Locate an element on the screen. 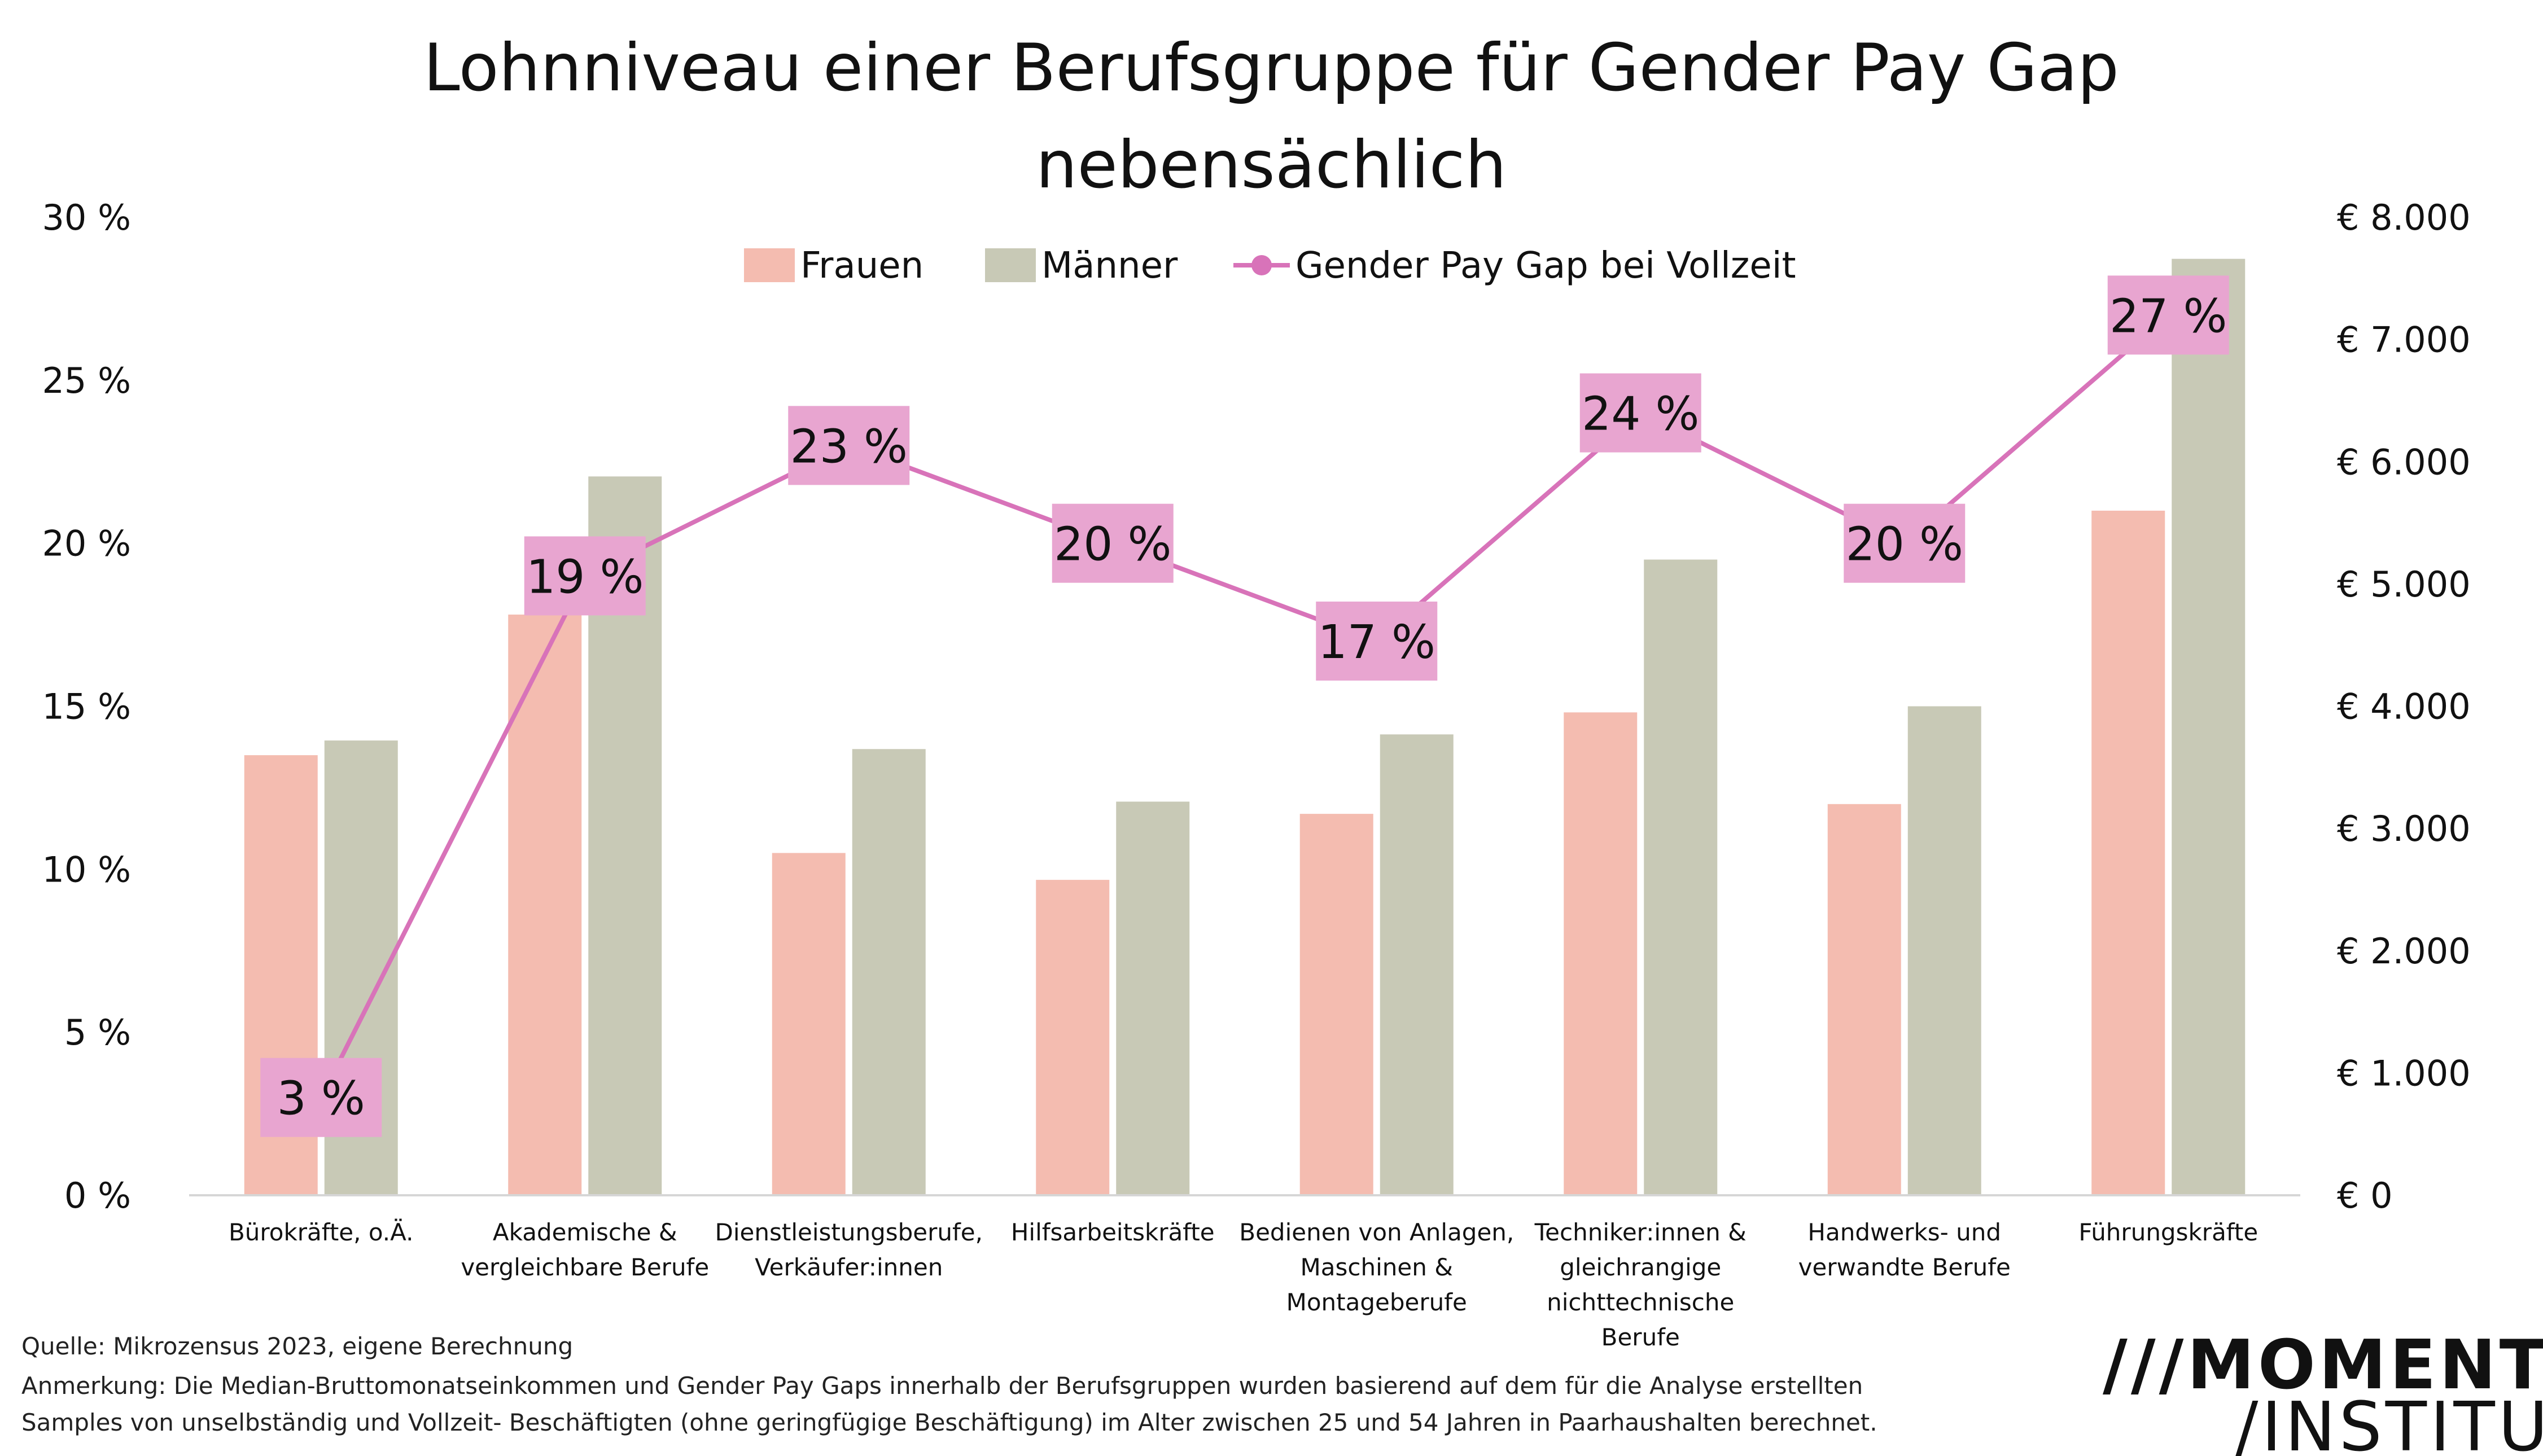 This screenshot has width=2543, height=1456. title-line-2: nebensächlich is located at coordinates (1271, 165).